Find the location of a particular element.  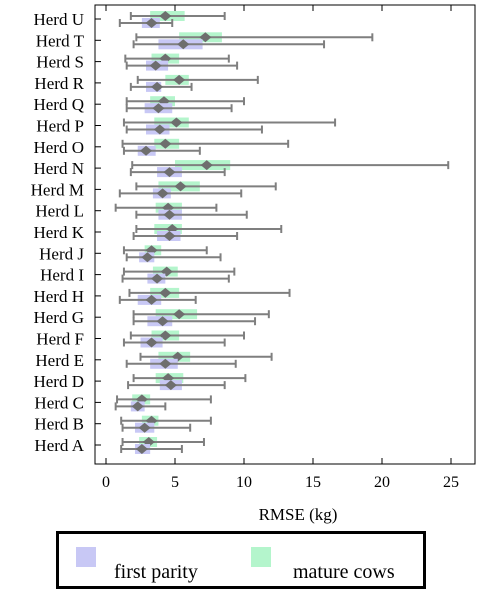

x-axis-title: RMSE (kg) is located at coordinates (298, 514).